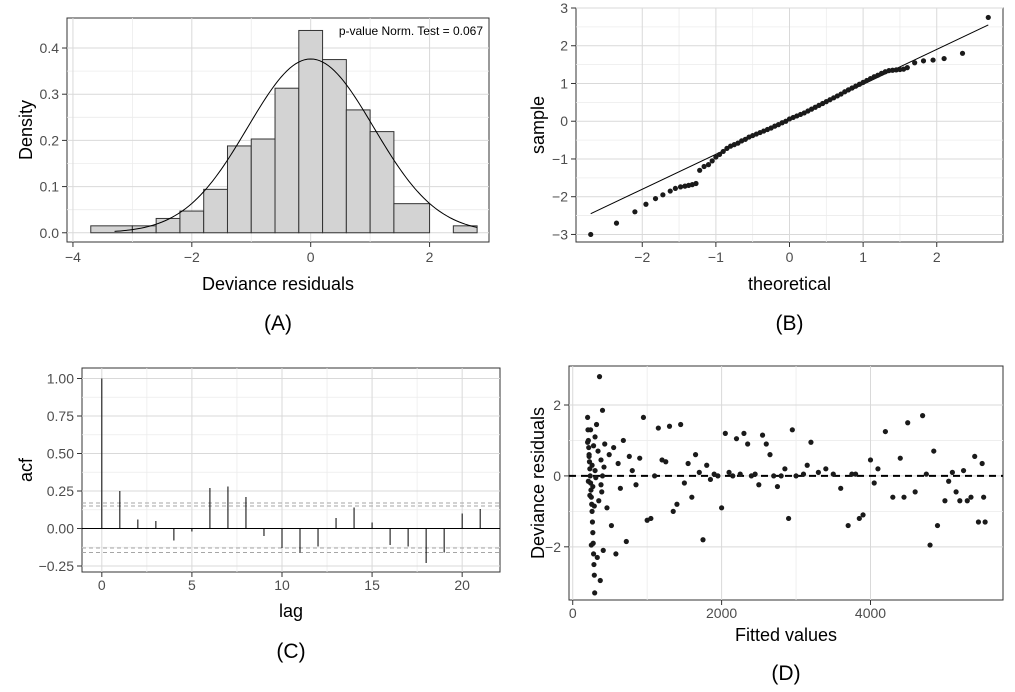  I want to click on chart-1-x-tick-label: −2, so click(642, 257).